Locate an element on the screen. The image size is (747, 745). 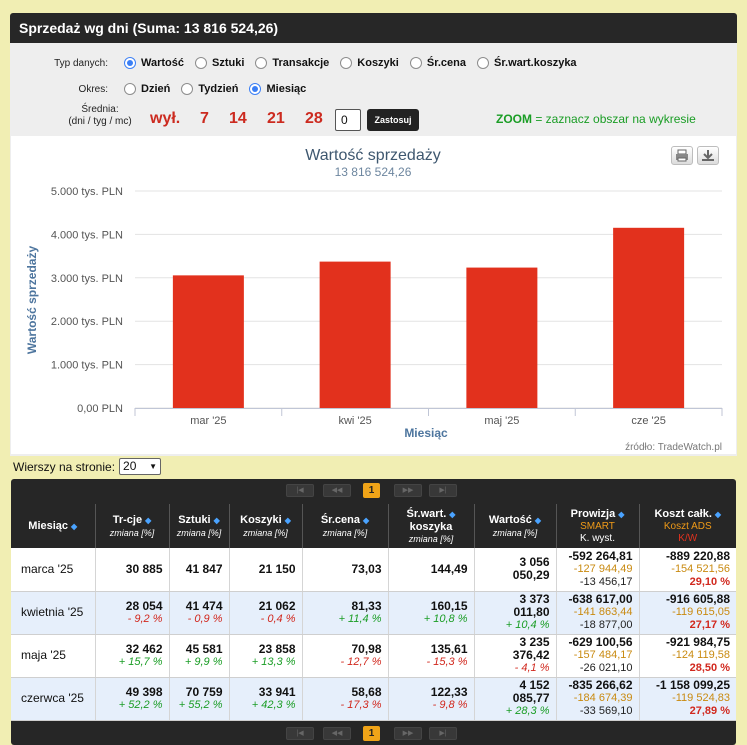
y-tick-label: 2.000 tys. PLN is located at coordinates (87, 322).